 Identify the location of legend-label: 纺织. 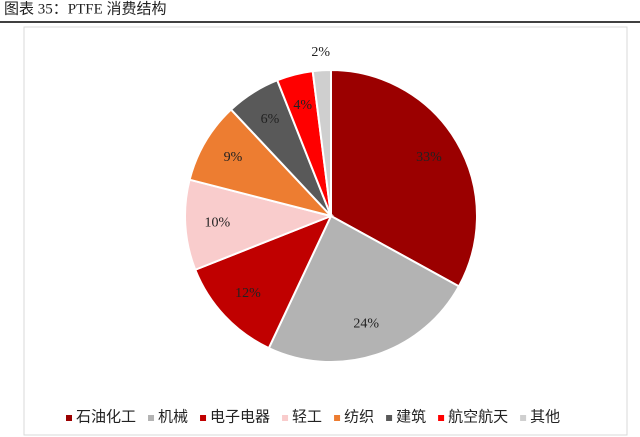
(359, 416).